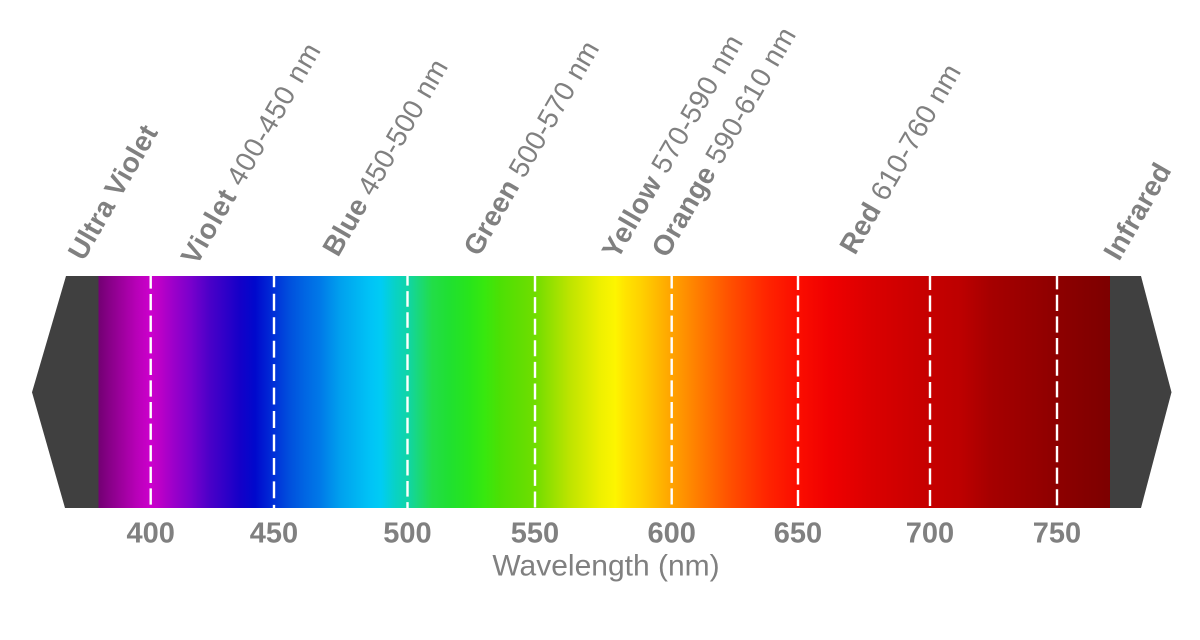 The height and width of the screenshot is (640, 1200). Describe the element at coordinates (251, 153) in the screenshot. I see `svg-text: Violet 400-450 nm` at that location.